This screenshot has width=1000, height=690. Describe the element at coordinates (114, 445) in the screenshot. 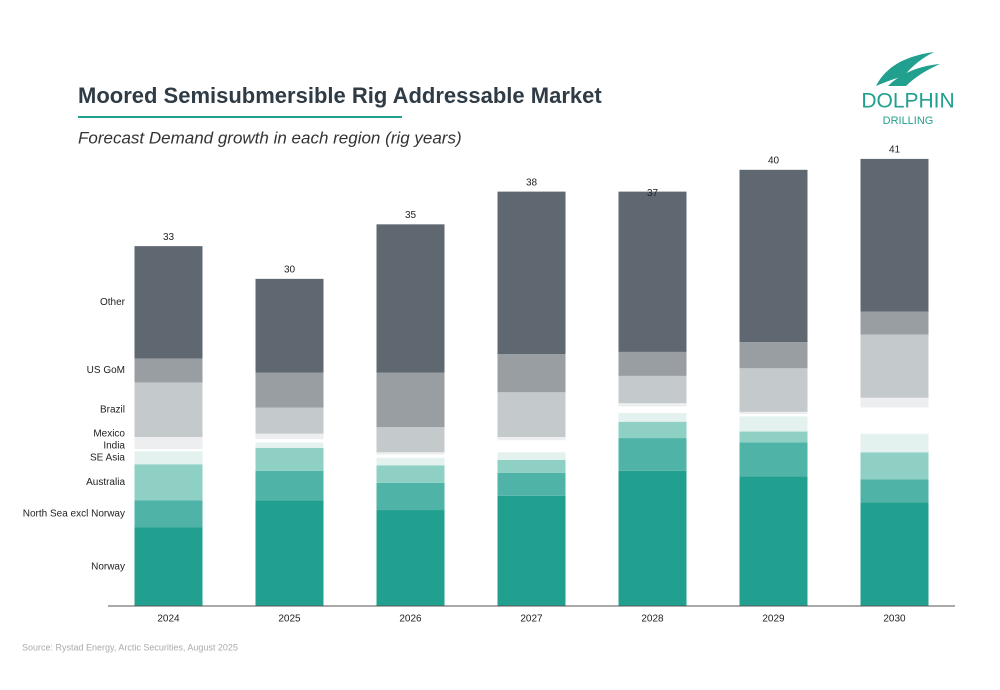

I see `legend-label: India` at that location.